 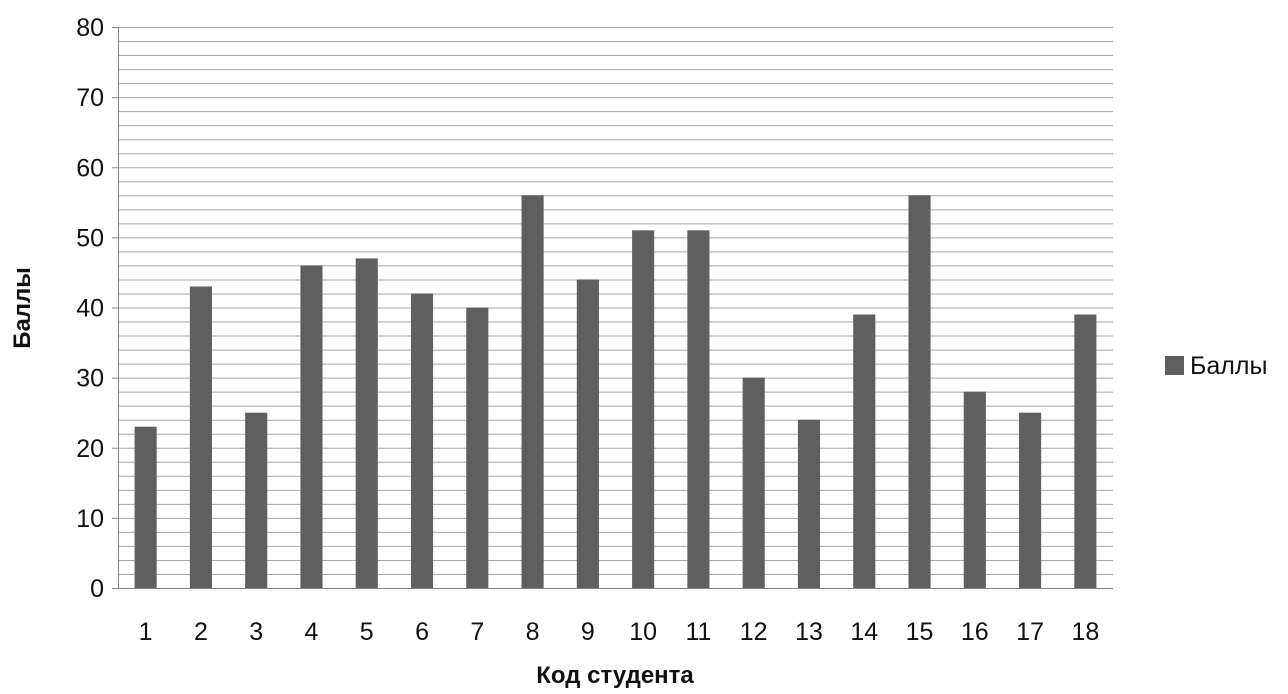 I want to click on x-tick-label: 13, so click(x=809, y=632).